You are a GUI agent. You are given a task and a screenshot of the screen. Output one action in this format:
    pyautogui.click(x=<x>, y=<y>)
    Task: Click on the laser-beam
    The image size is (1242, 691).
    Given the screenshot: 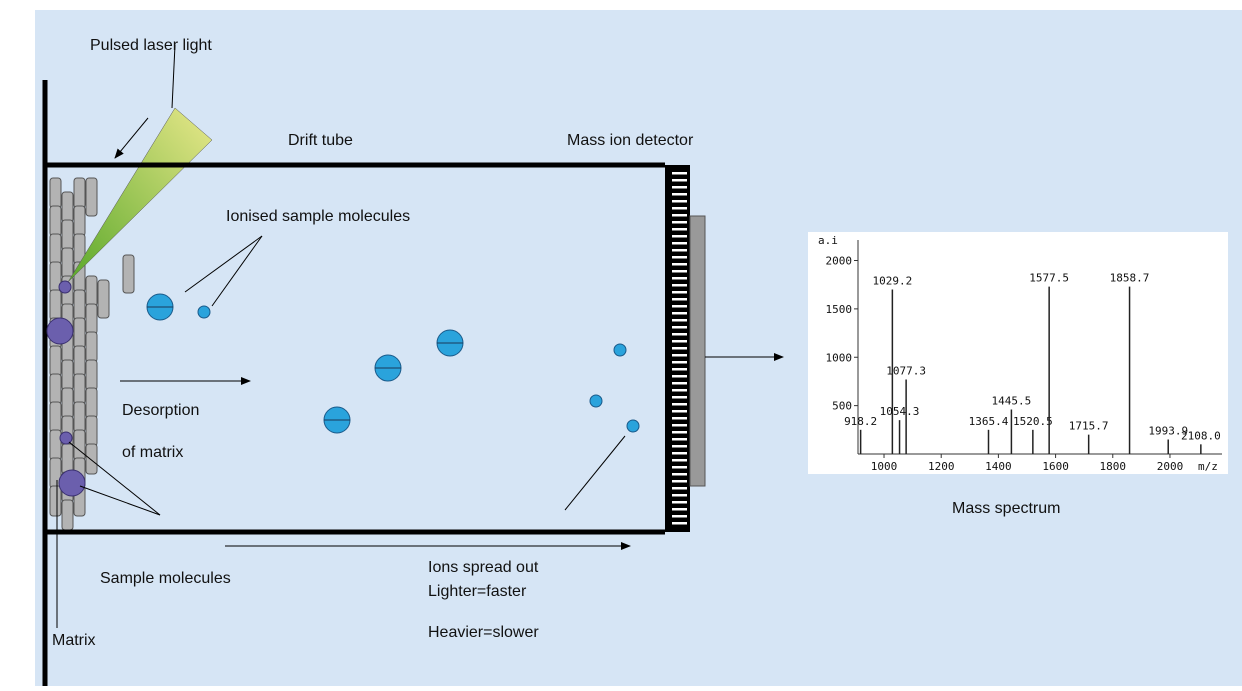 What is the action you would take?
    pyautogui.click(x=140, y=195)
    